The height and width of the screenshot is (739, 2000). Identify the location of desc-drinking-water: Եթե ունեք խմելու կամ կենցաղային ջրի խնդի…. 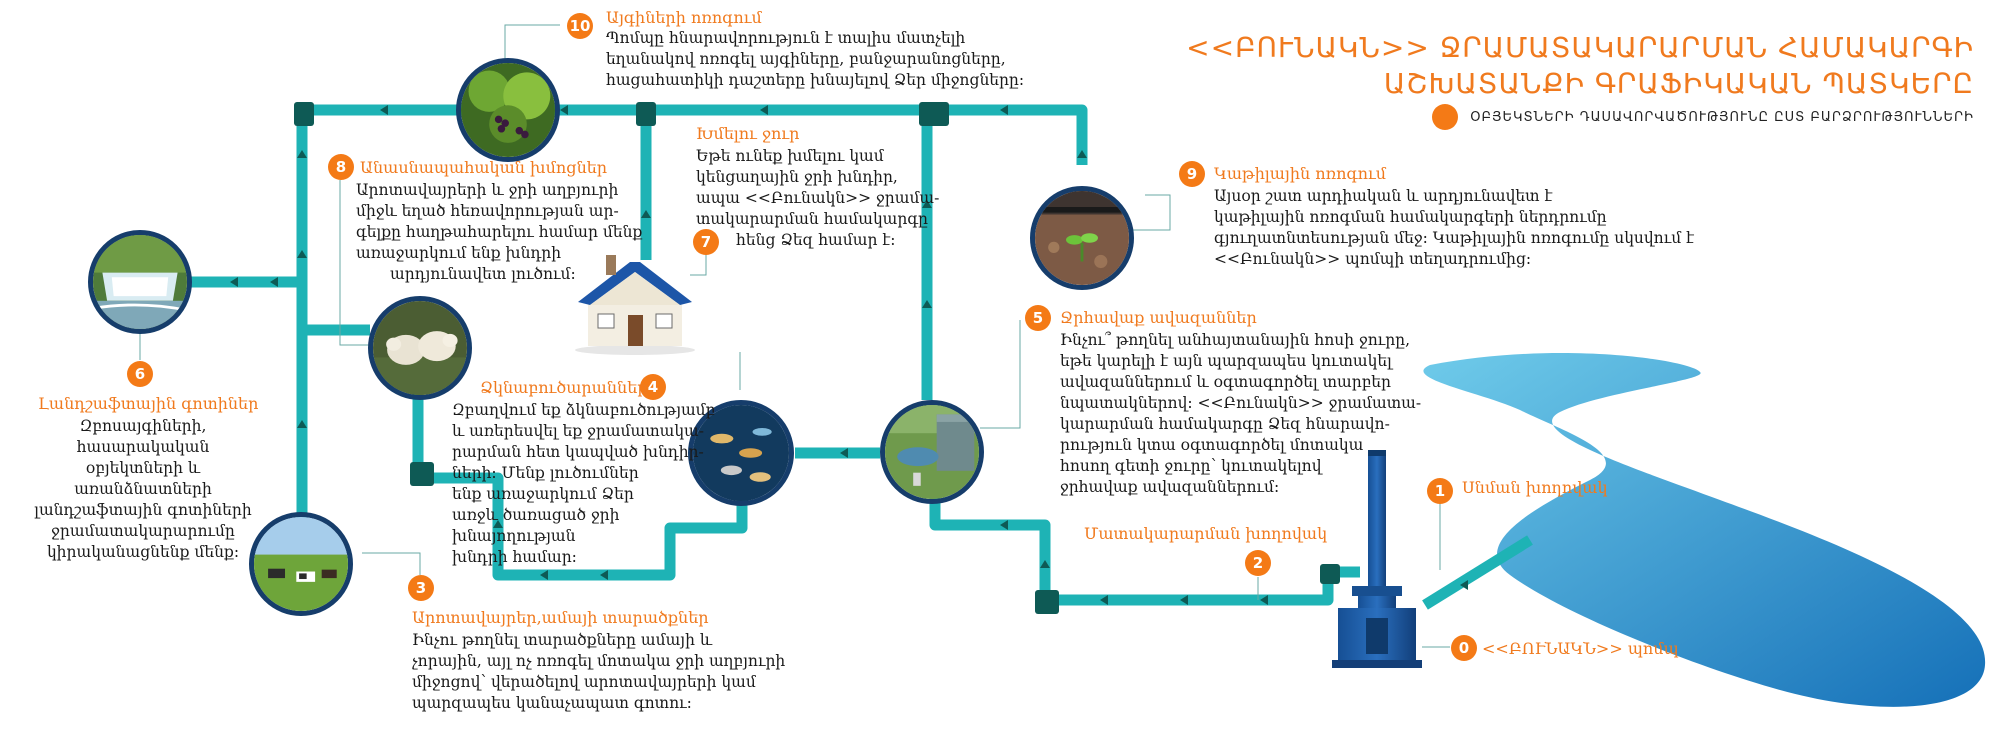
(817, 198).